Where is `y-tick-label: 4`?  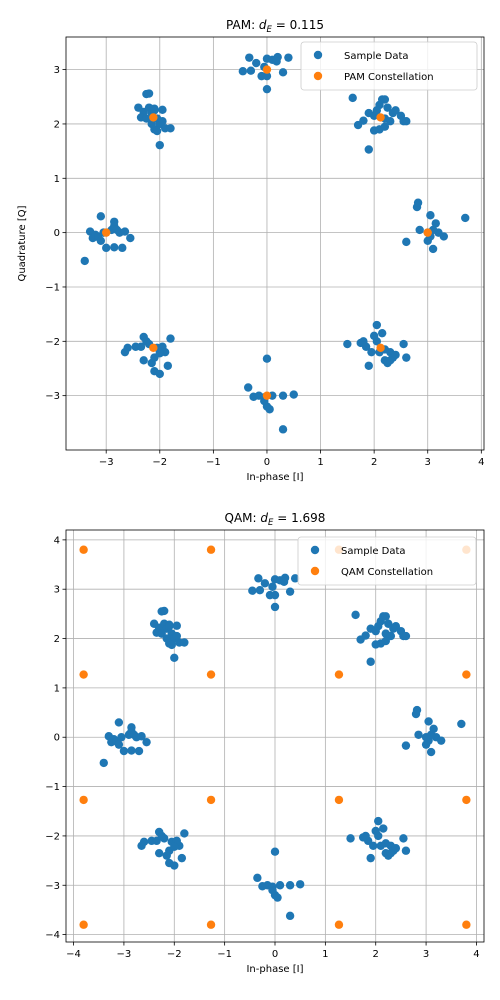
y-tick-label: 4 is located at coordinates (57, 540).